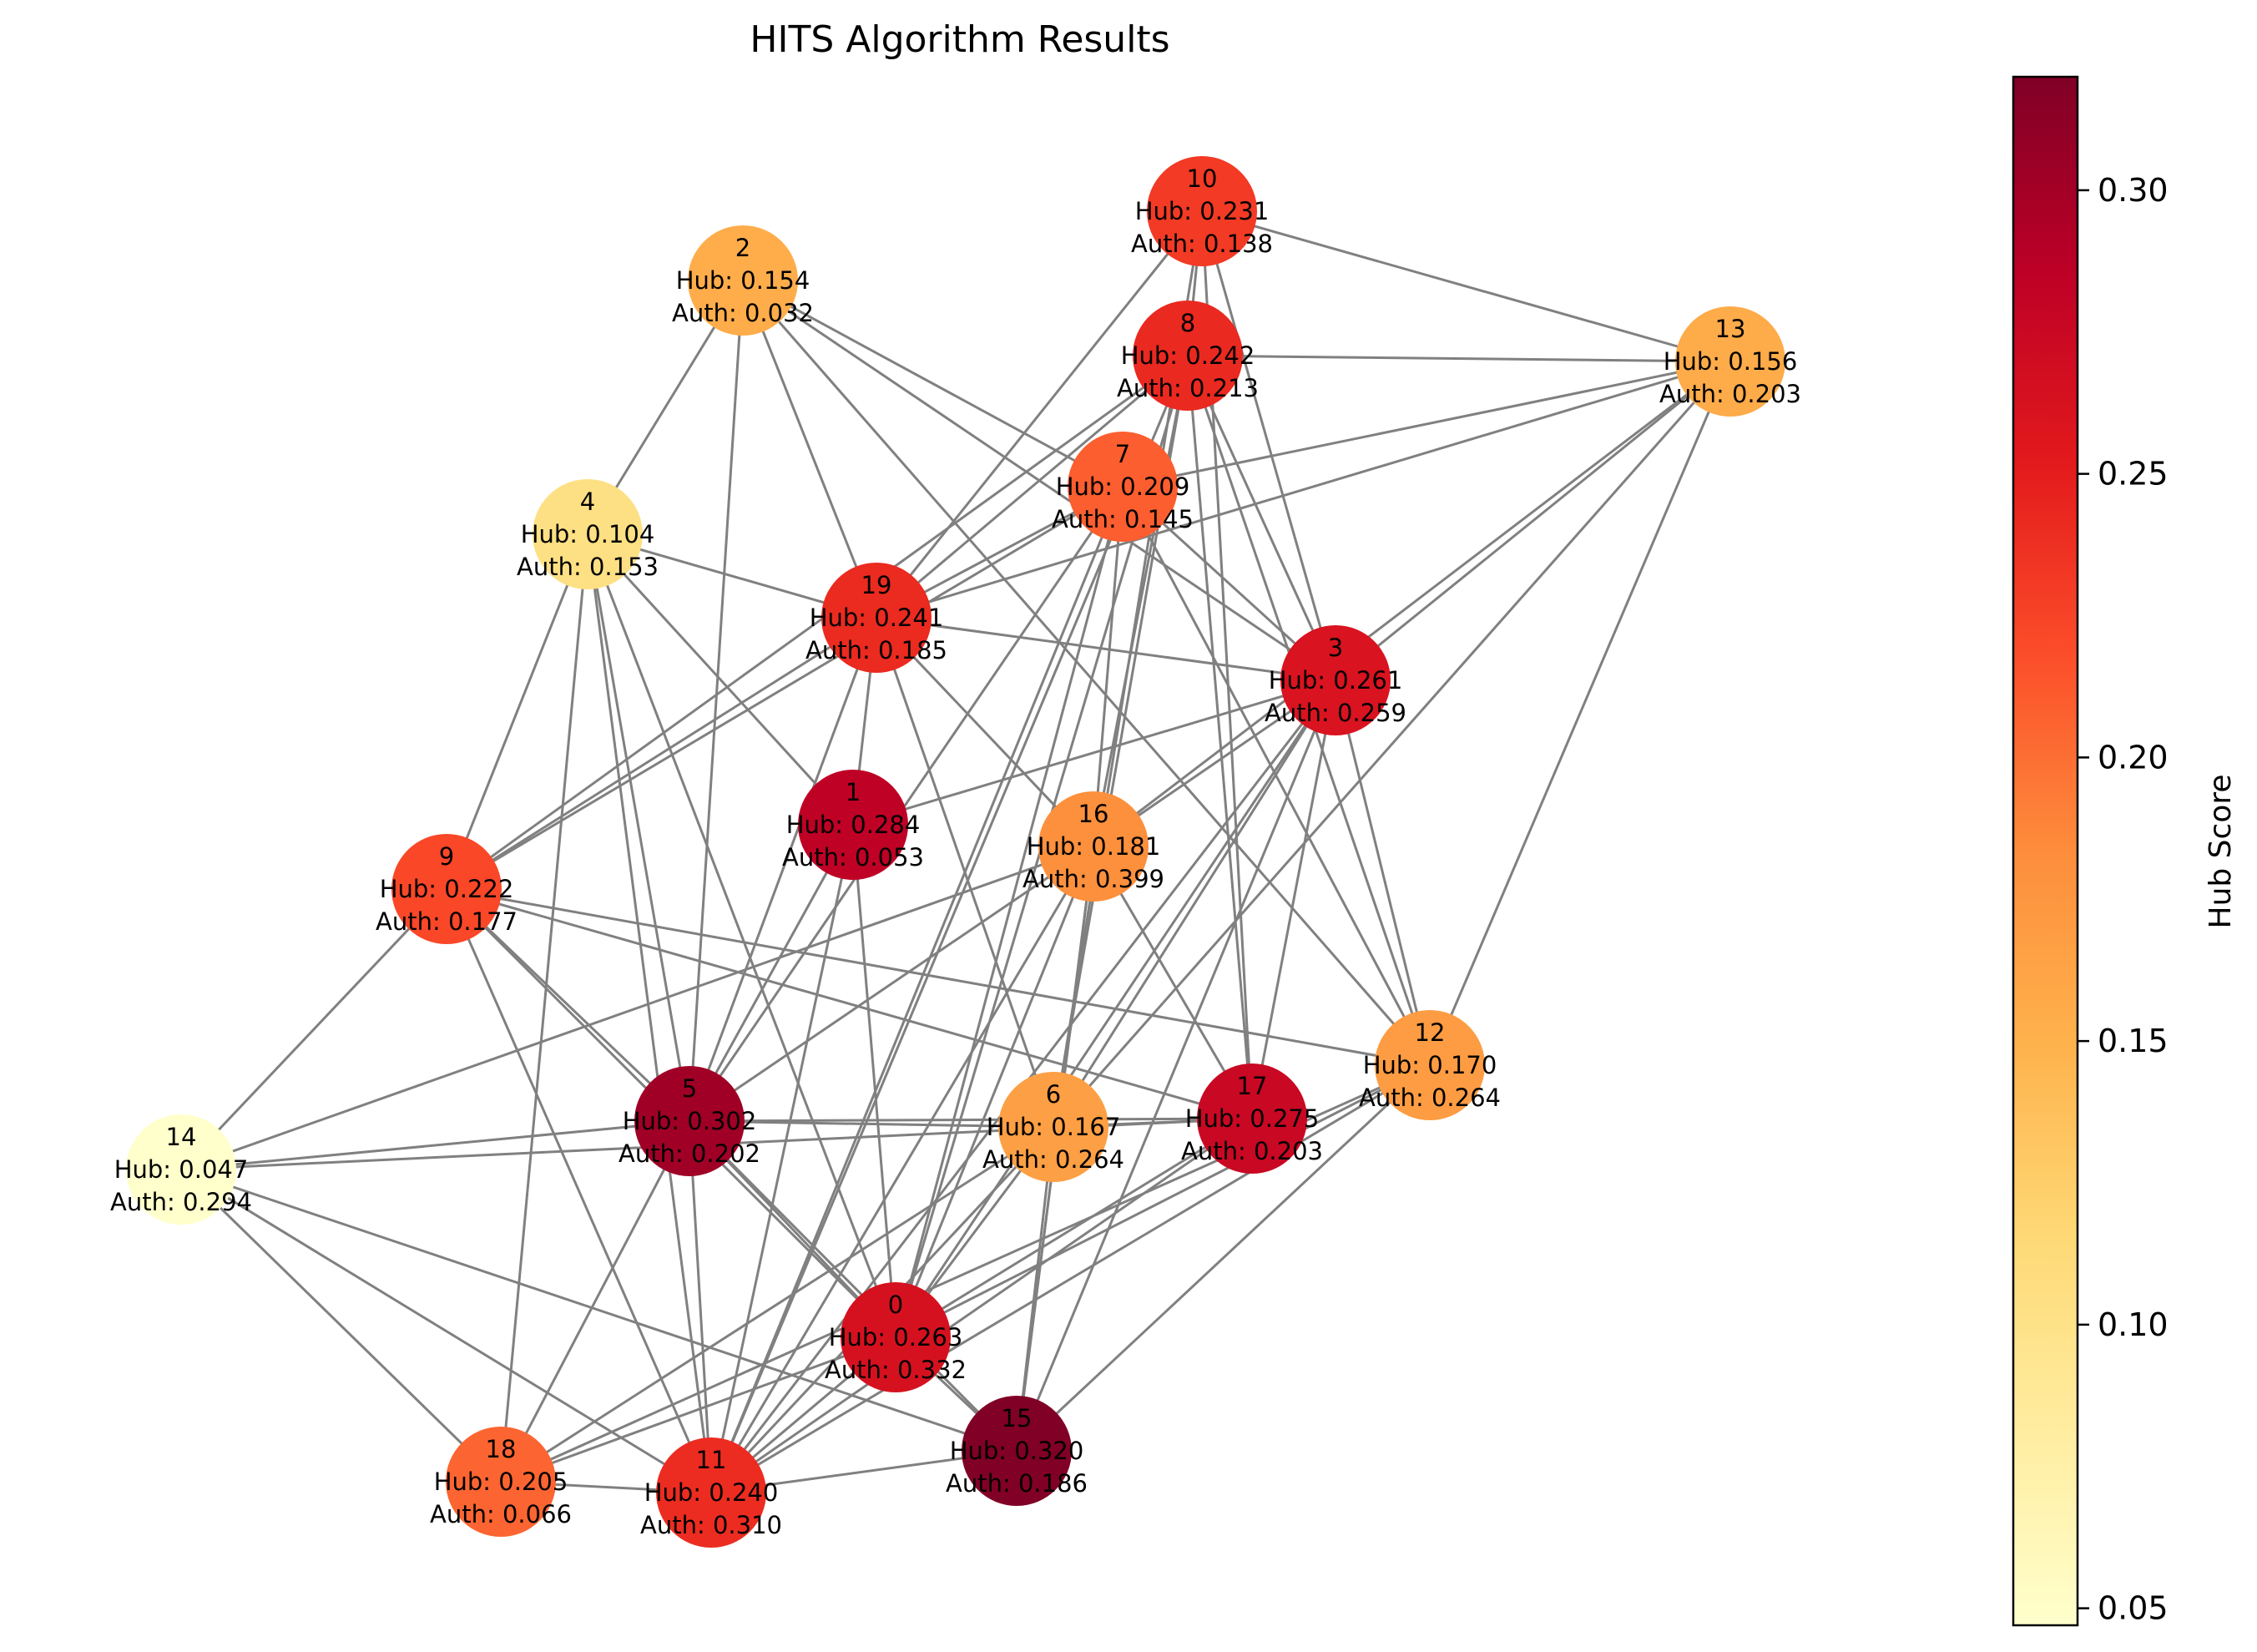 The height and width of the screenshot is (1652, 2257). I want to click on node-id-label: 0, so click(895, 1305).